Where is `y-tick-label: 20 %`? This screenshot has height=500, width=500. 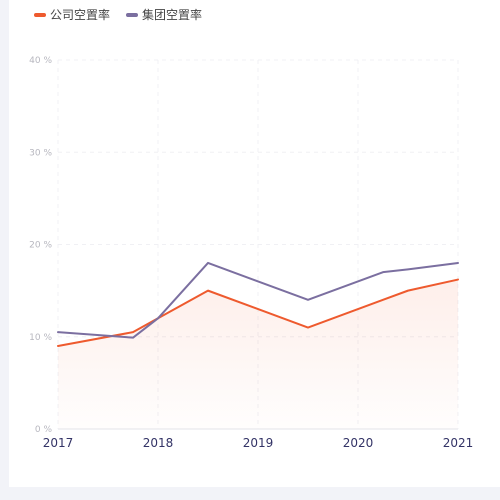
y-tick-label: 20 % is located at coordinates (40, 246).